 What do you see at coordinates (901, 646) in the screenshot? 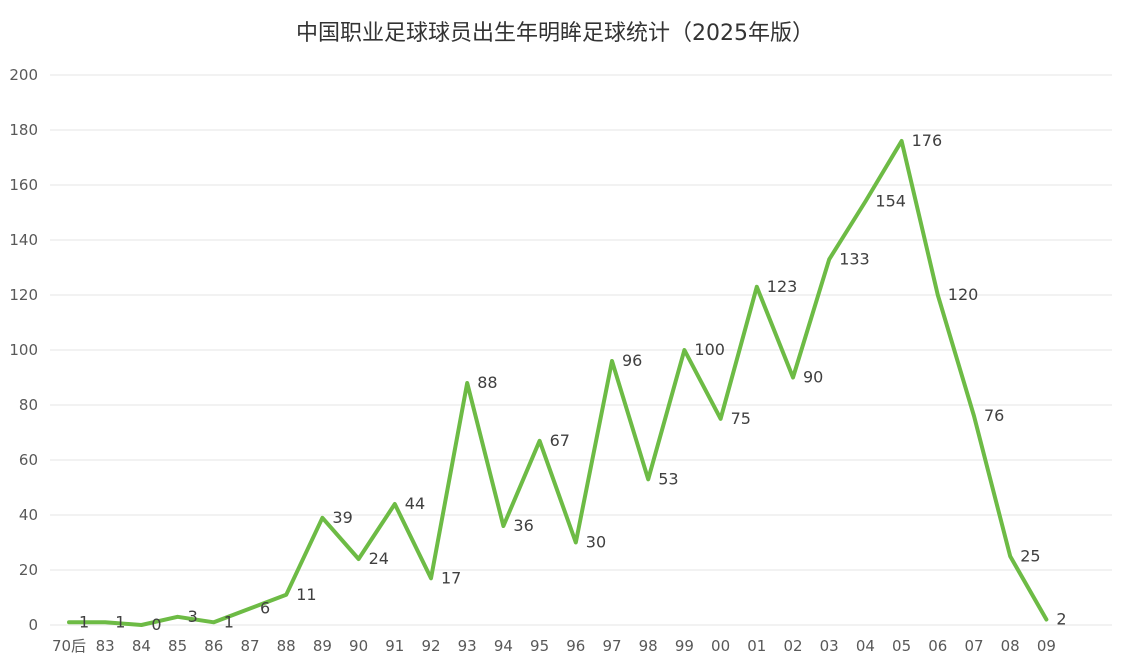
I see `x-tick-label: 05` at bounding box center [901, 646].